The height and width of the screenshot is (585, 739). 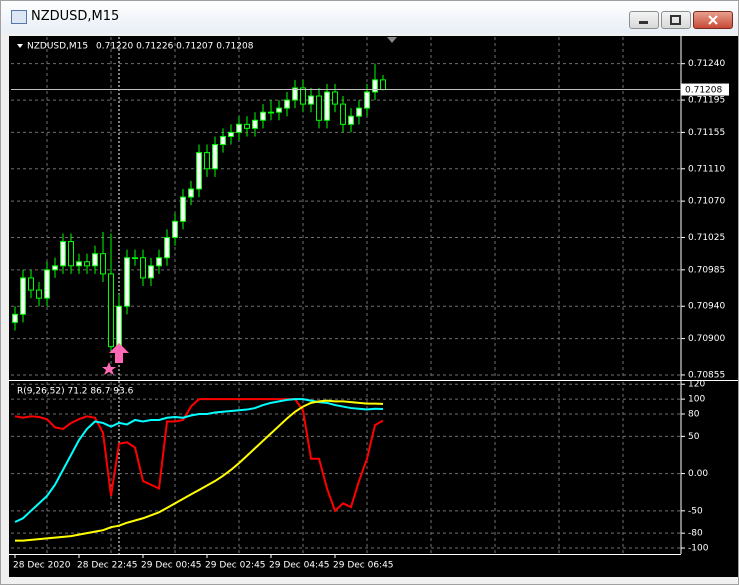 I want to click on y-tick-label: 0.71240, so click(x=706, y=64).